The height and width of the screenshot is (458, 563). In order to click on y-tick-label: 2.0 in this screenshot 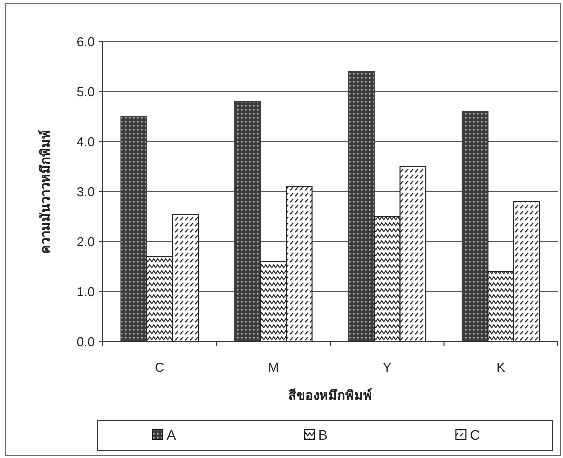, I will do `click(85, 242)`.